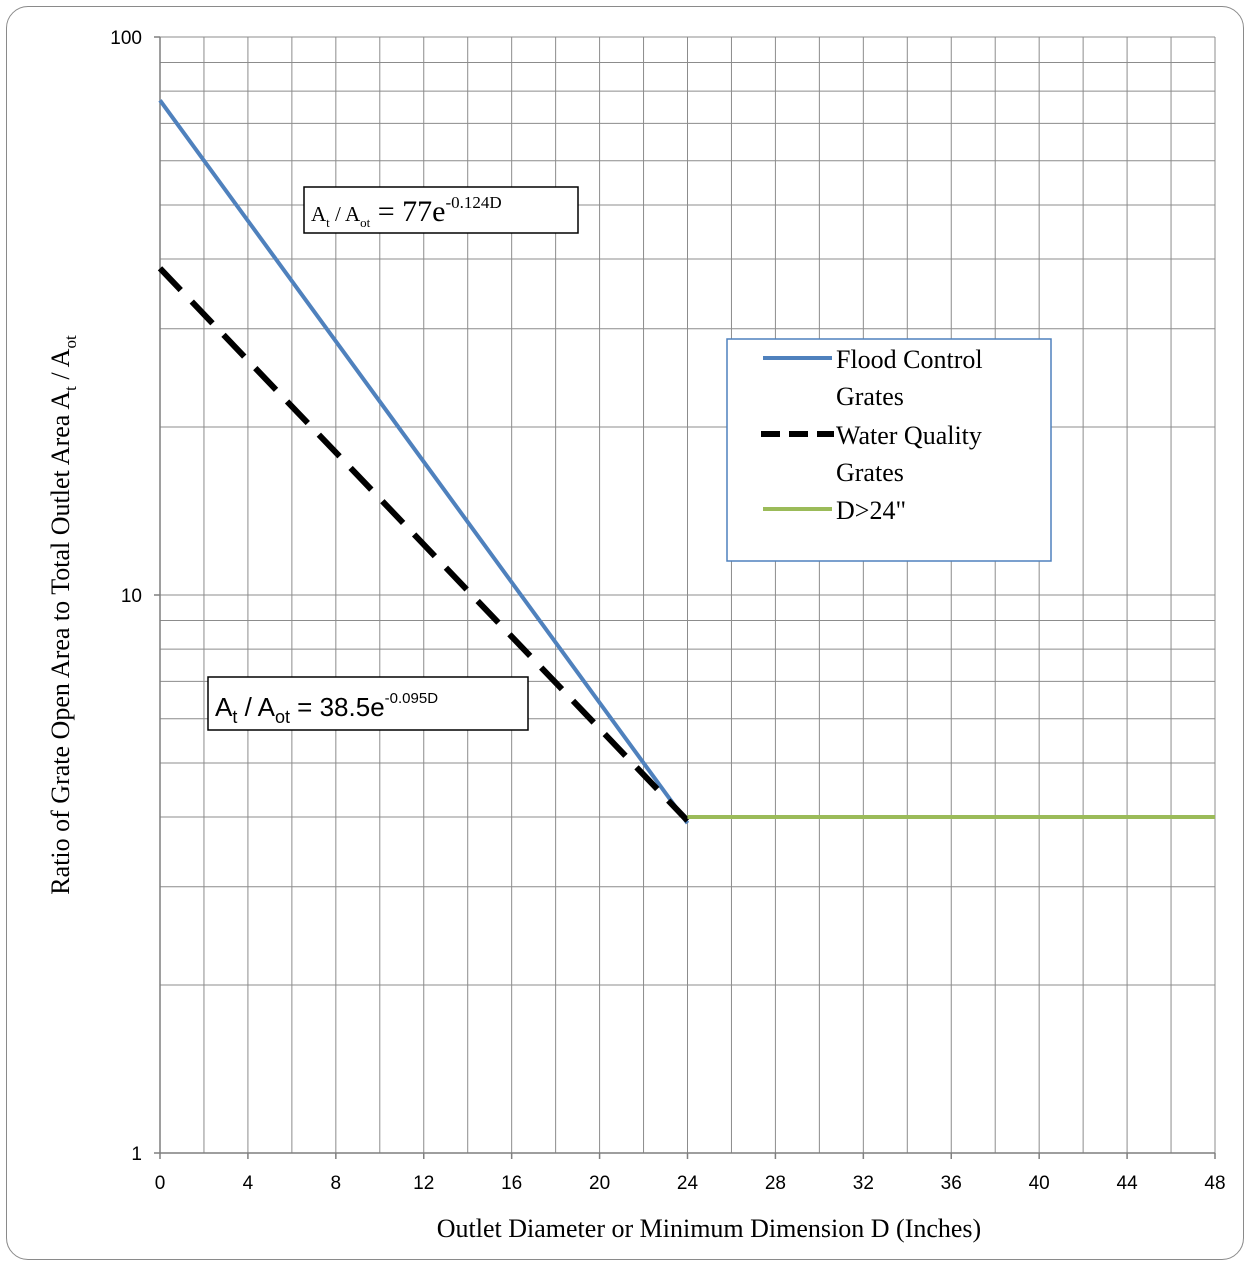 The image size is (1252, 1265). Describe the element at coordinates (136, 1154) in the screenshot. I see `y-tick-label: 1` at that location.